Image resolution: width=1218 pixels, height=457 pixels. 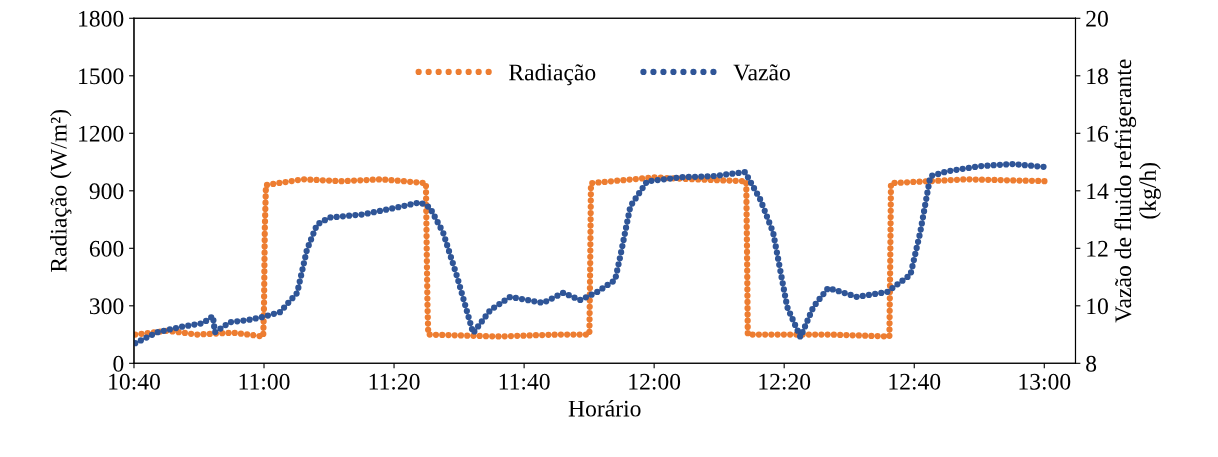 I want to click on y-tick-label: 0, so click(x=118, y=363).